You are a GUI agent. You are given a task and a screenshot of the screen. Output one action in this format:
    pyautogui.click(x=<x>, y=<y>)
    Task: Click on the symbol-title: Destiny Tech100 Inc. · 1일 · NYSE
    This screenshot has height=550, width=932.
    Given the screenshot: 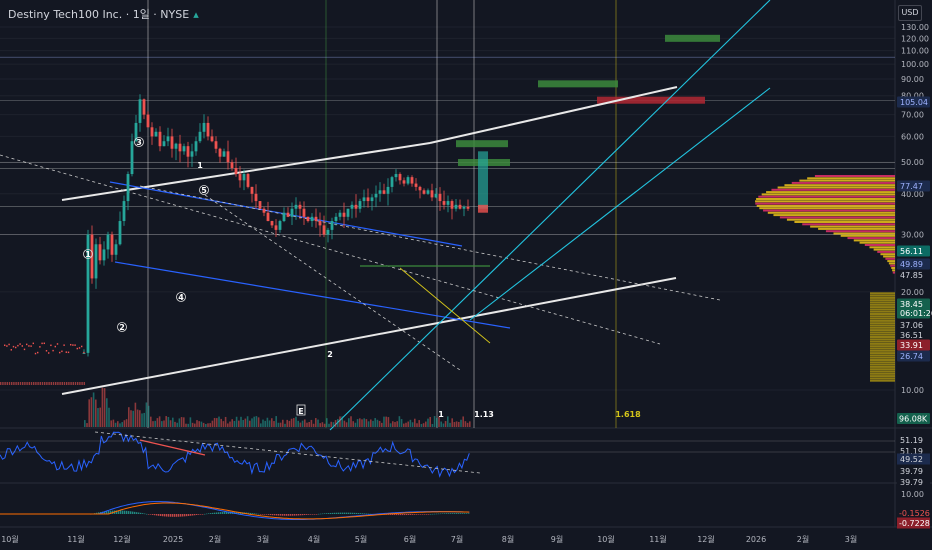 What is the action you would take?
    pyautogui.click(x=99, y=14)
    